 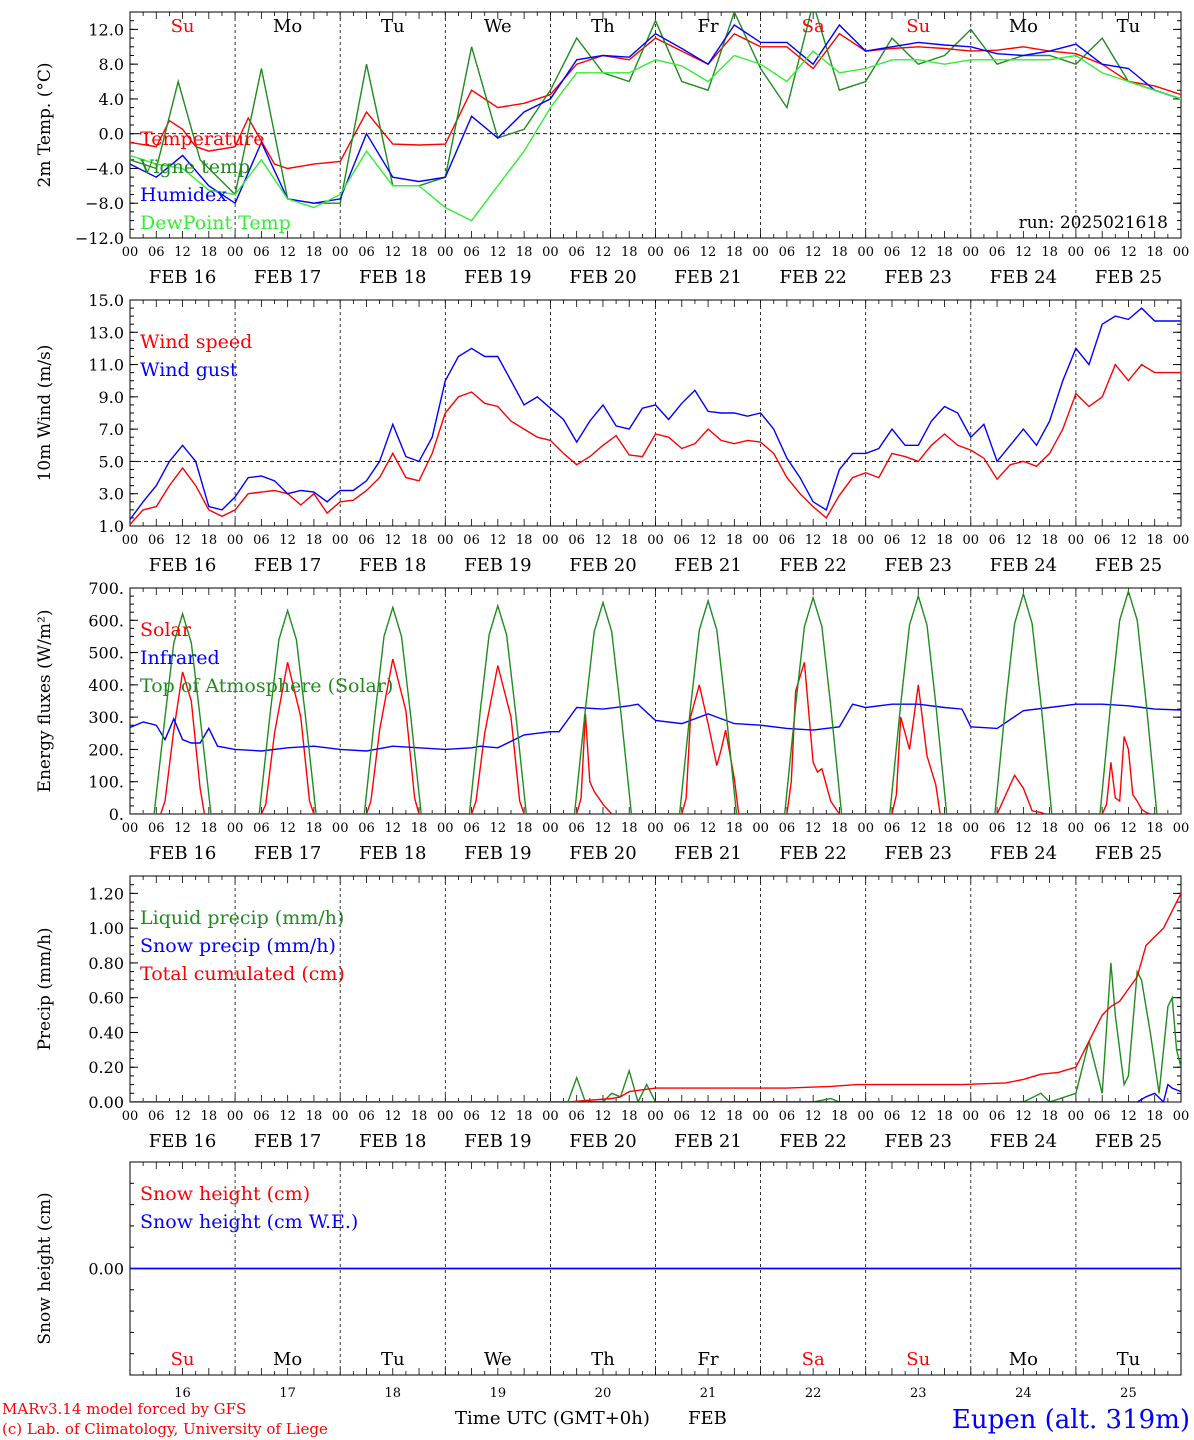 What do you see at coordinates (1128, 1393) in the screenshot?
I see `day-number-label: 25` at bounding box center [1128, 1393].